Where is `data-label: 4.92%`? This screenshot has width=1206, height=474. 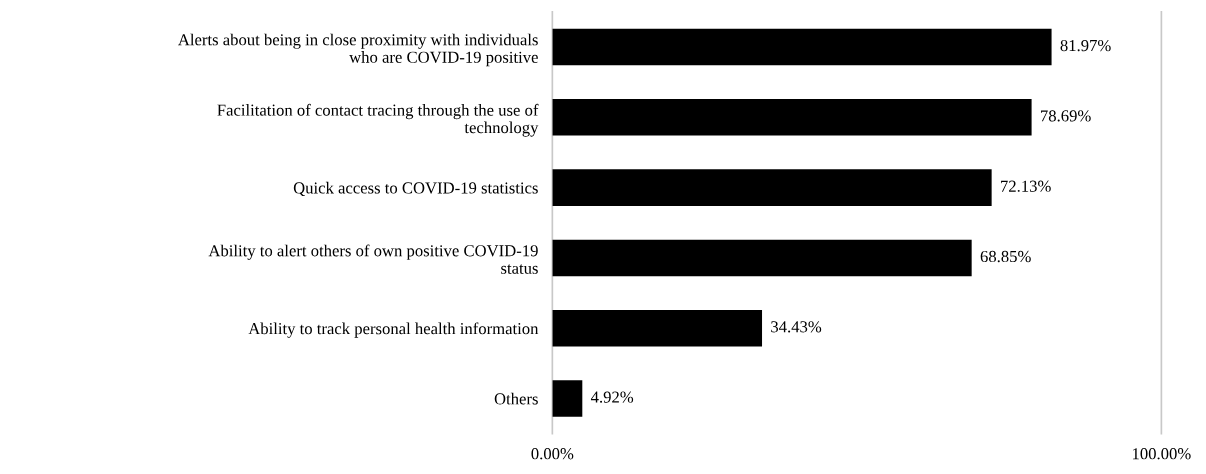 data-label: 4.92% is located at coordinates (612, 397).